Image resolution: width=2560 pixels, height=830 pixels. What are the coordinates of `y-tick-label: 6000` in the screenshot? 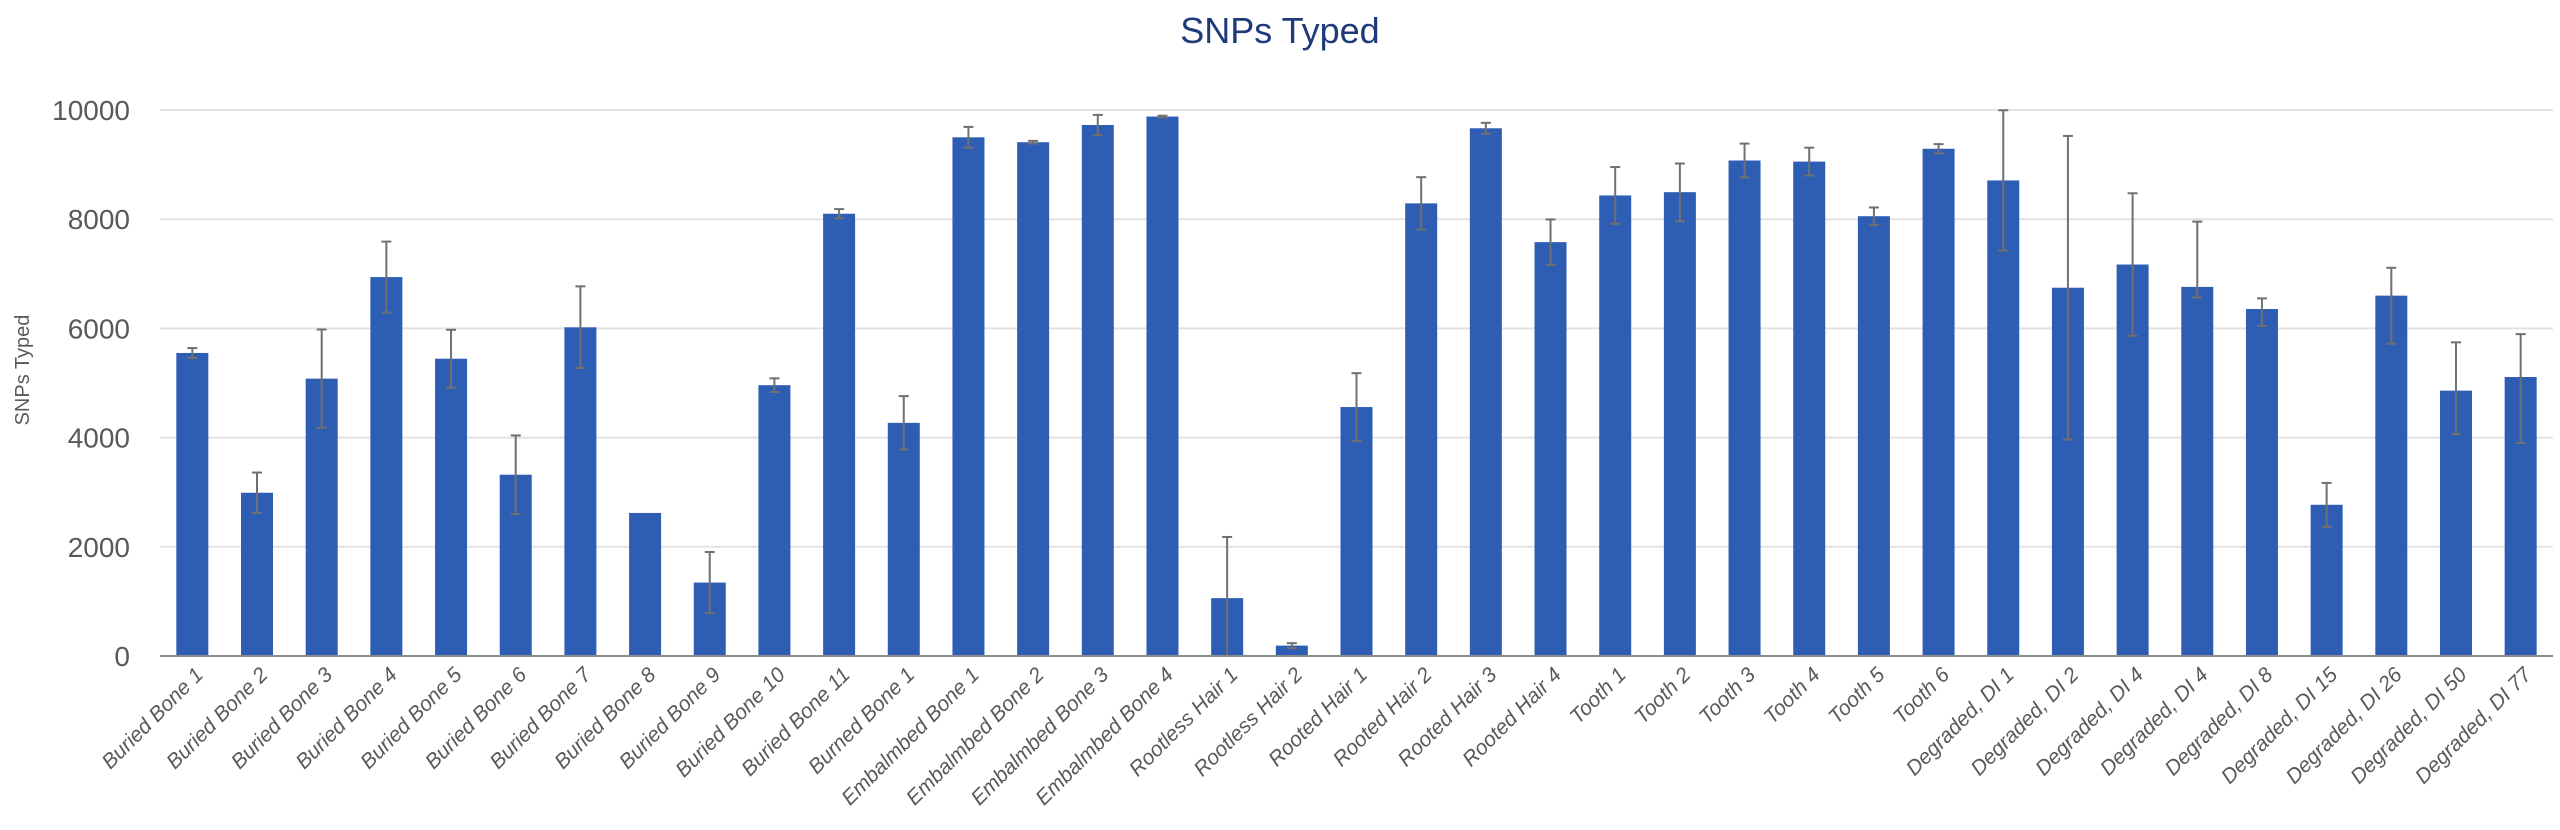 It's located at (99, 328).